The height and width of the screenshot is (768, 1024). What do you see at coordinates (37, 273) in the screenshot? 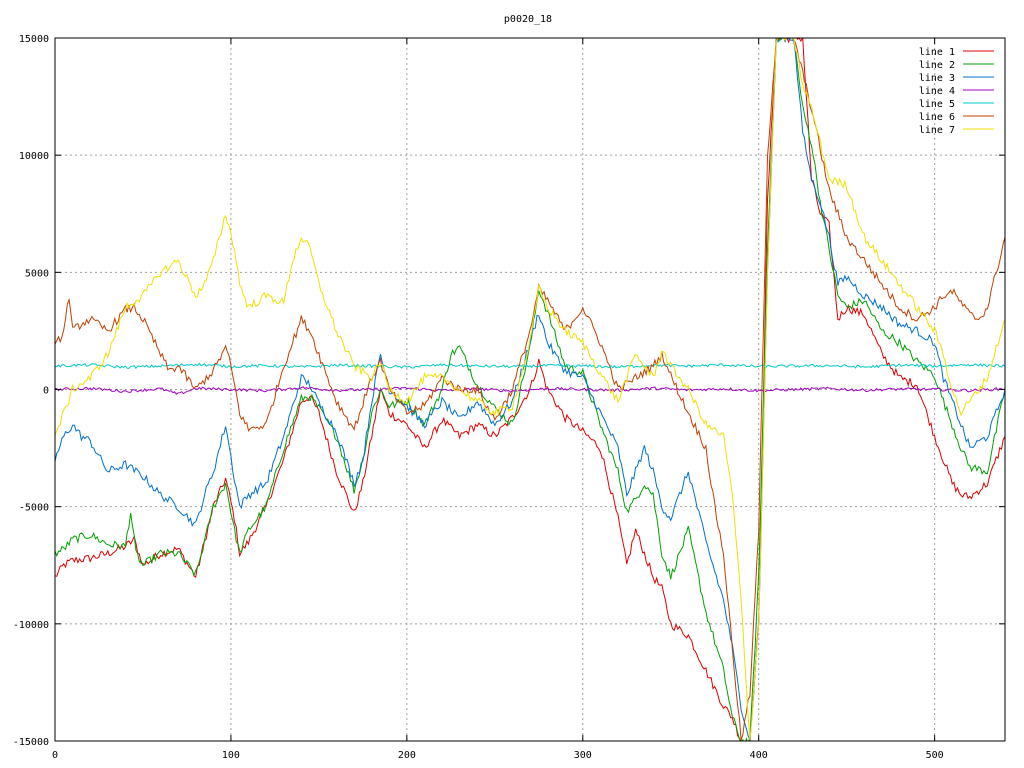
I see `y-tick-label: 5000` at bounding box center [37, 273].